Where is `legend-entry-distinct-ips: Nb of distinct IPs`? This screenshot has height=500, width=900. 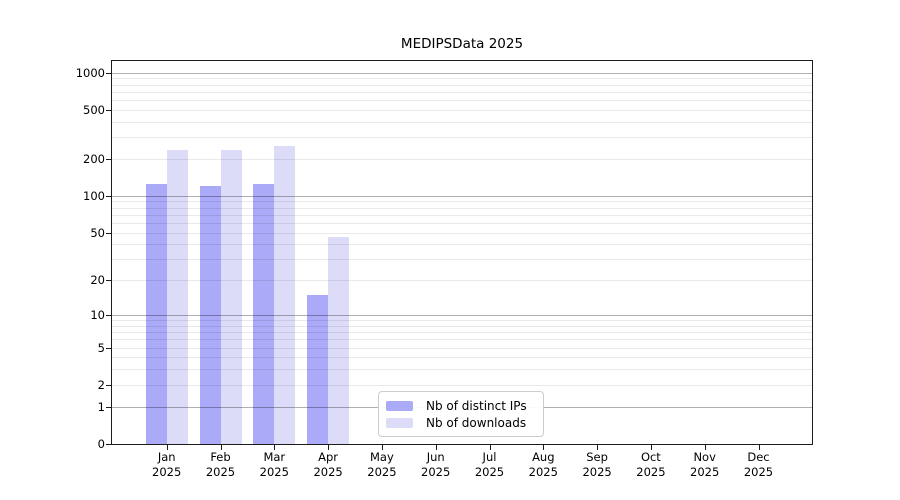 legend-entry-distinct-ips: Nb of distinct IPs is located at coordinates (464, 406).